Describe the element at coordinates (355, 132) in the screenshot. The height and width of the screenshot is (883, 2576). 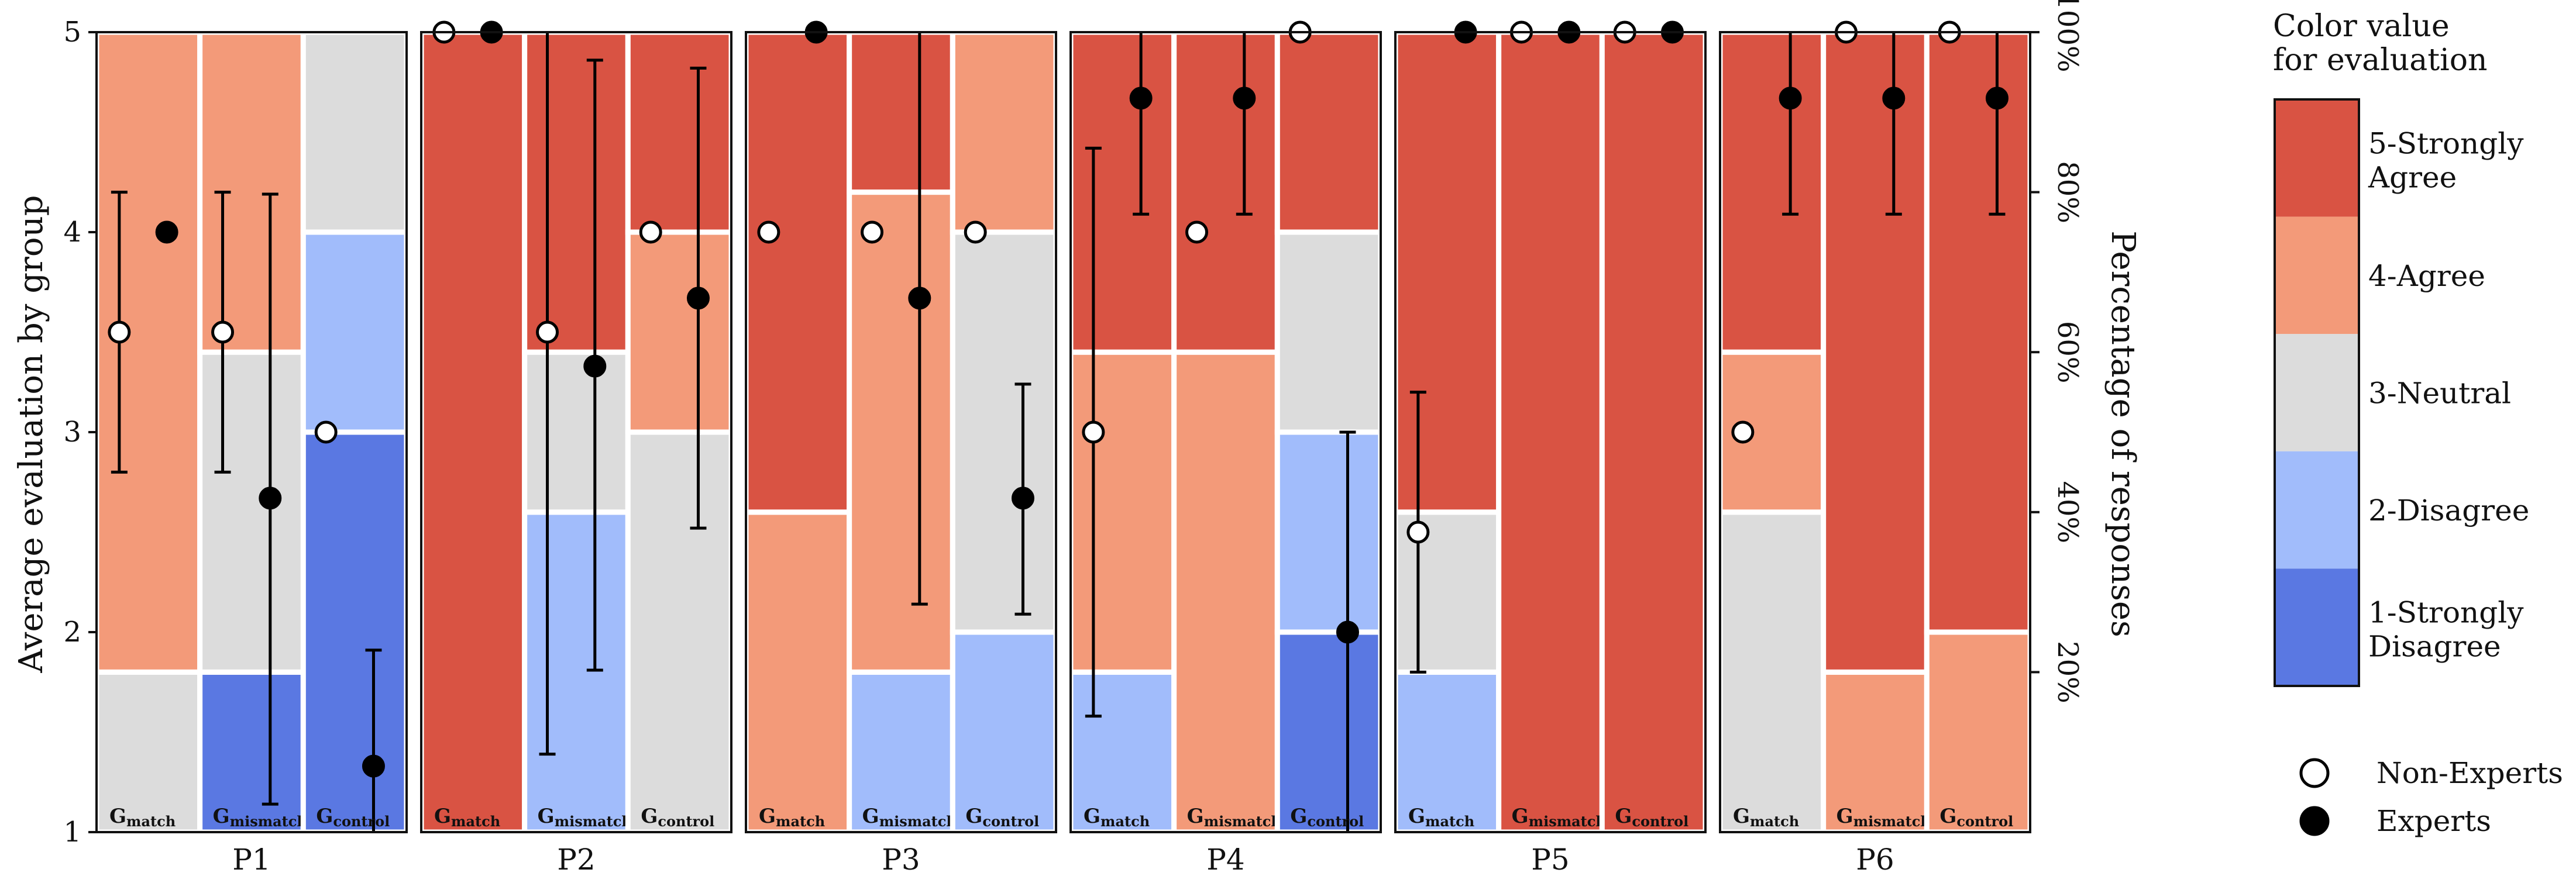
I see `bar-segment-p1-g3-level3` at that location.